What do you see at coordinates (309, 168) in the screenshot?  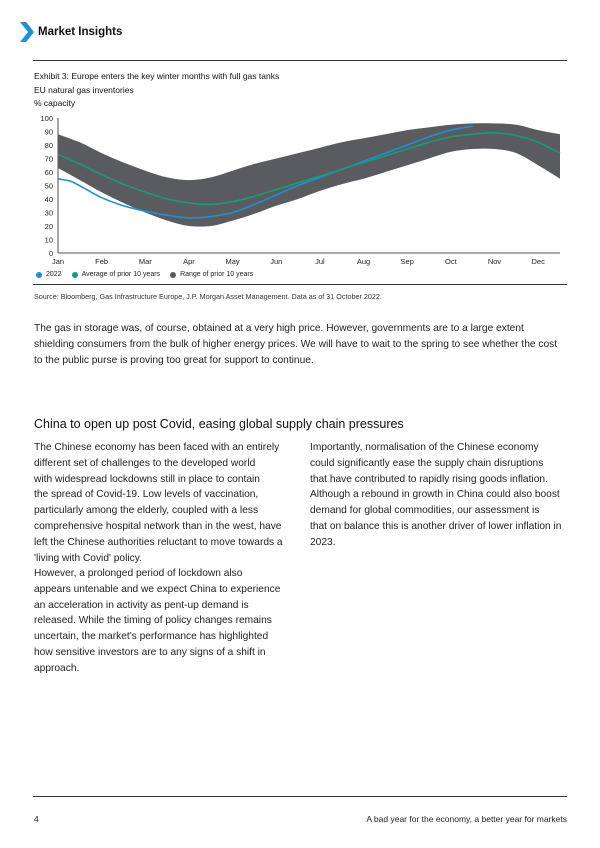 I see `series-line-average` at bounding box center [309, 168].